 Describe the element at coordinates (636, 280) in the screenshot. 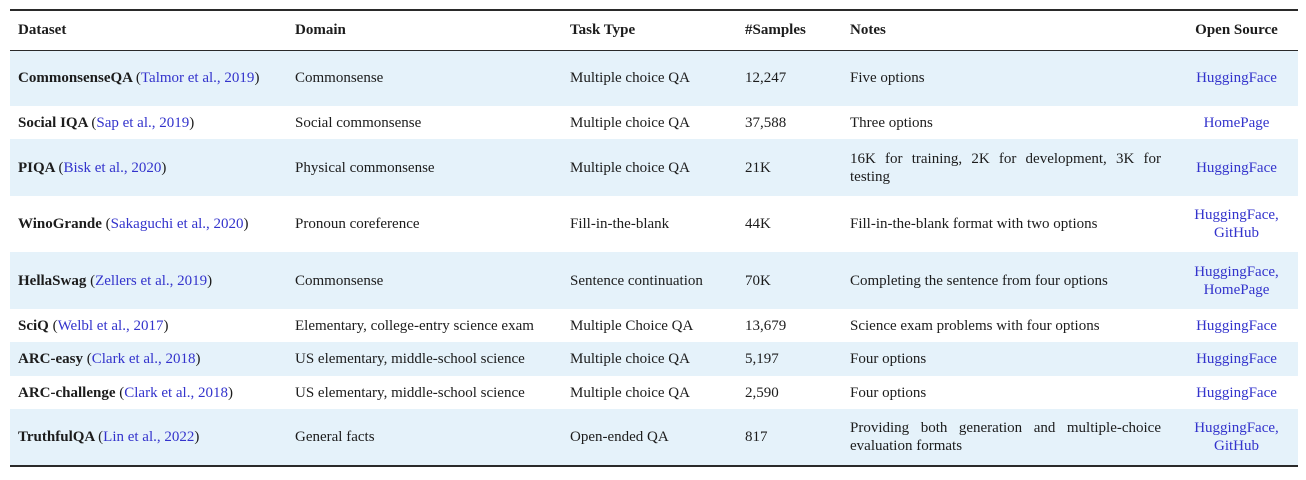

I see `task-type-cell: Sentence continuation` at that location.